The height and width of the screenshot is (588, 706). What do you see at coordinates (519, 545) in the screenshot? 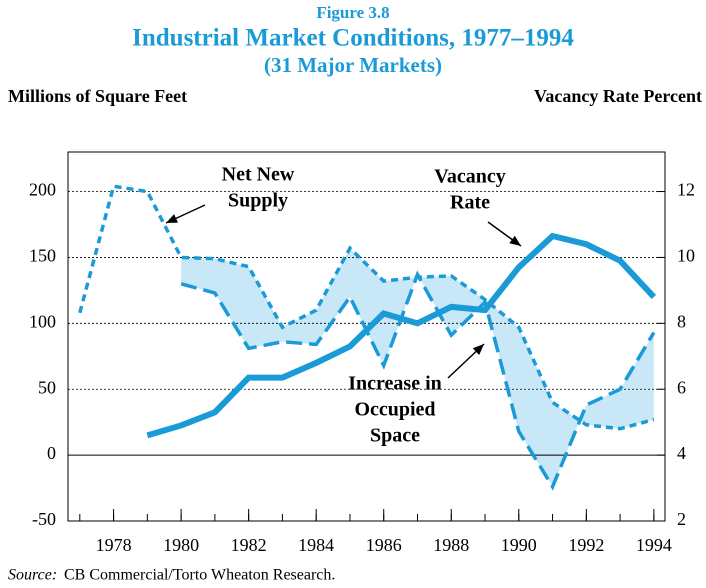
I see `x-tick-label: 1990` at bounding box center [519, 545].